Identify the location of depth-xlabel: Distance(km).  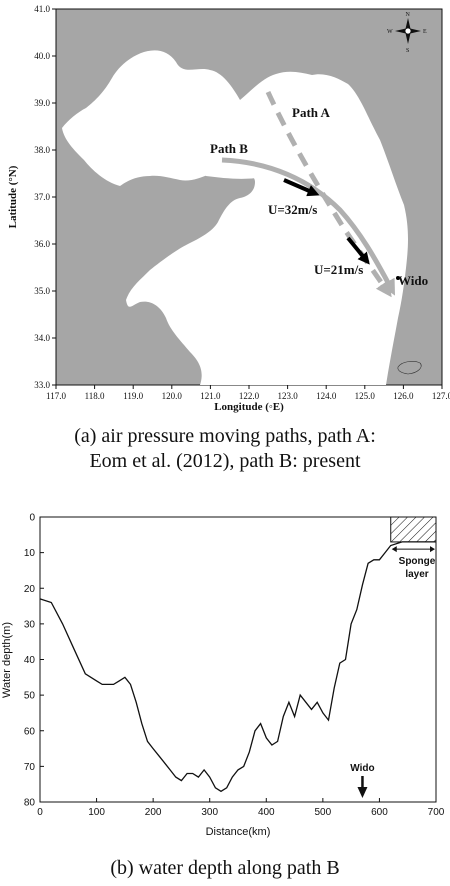
(238, 832).